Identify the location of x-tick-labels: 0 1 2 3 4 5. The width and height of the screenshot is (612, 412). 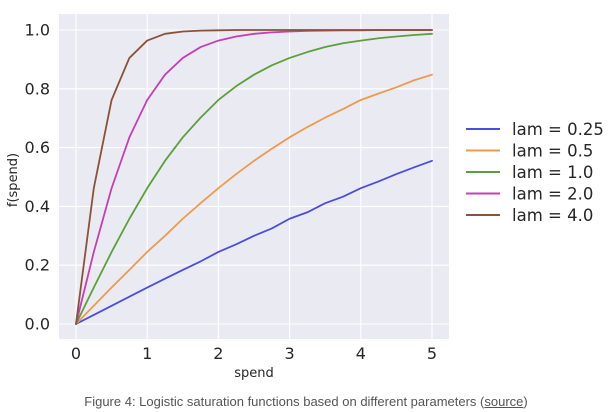
(254, 353).